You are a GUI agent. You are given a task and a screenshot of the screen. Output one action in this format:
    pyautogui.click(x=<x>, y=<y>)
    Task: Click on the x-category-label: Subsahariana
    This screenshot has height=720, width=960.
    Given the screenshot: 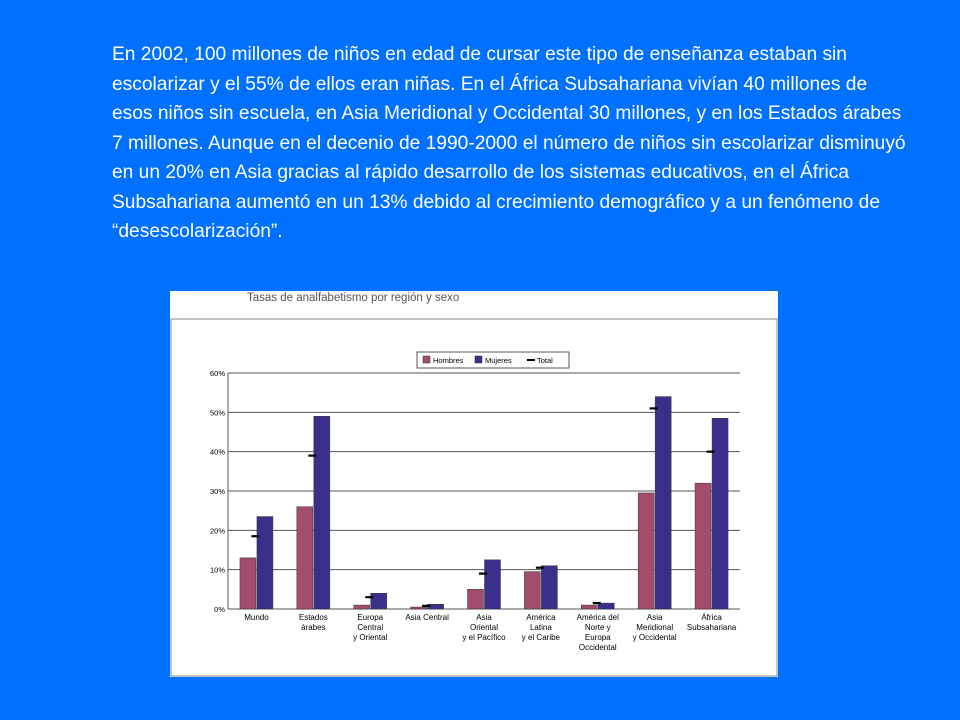 What is the action you would take?
    pyautogui.click(x=712, y=627)
    